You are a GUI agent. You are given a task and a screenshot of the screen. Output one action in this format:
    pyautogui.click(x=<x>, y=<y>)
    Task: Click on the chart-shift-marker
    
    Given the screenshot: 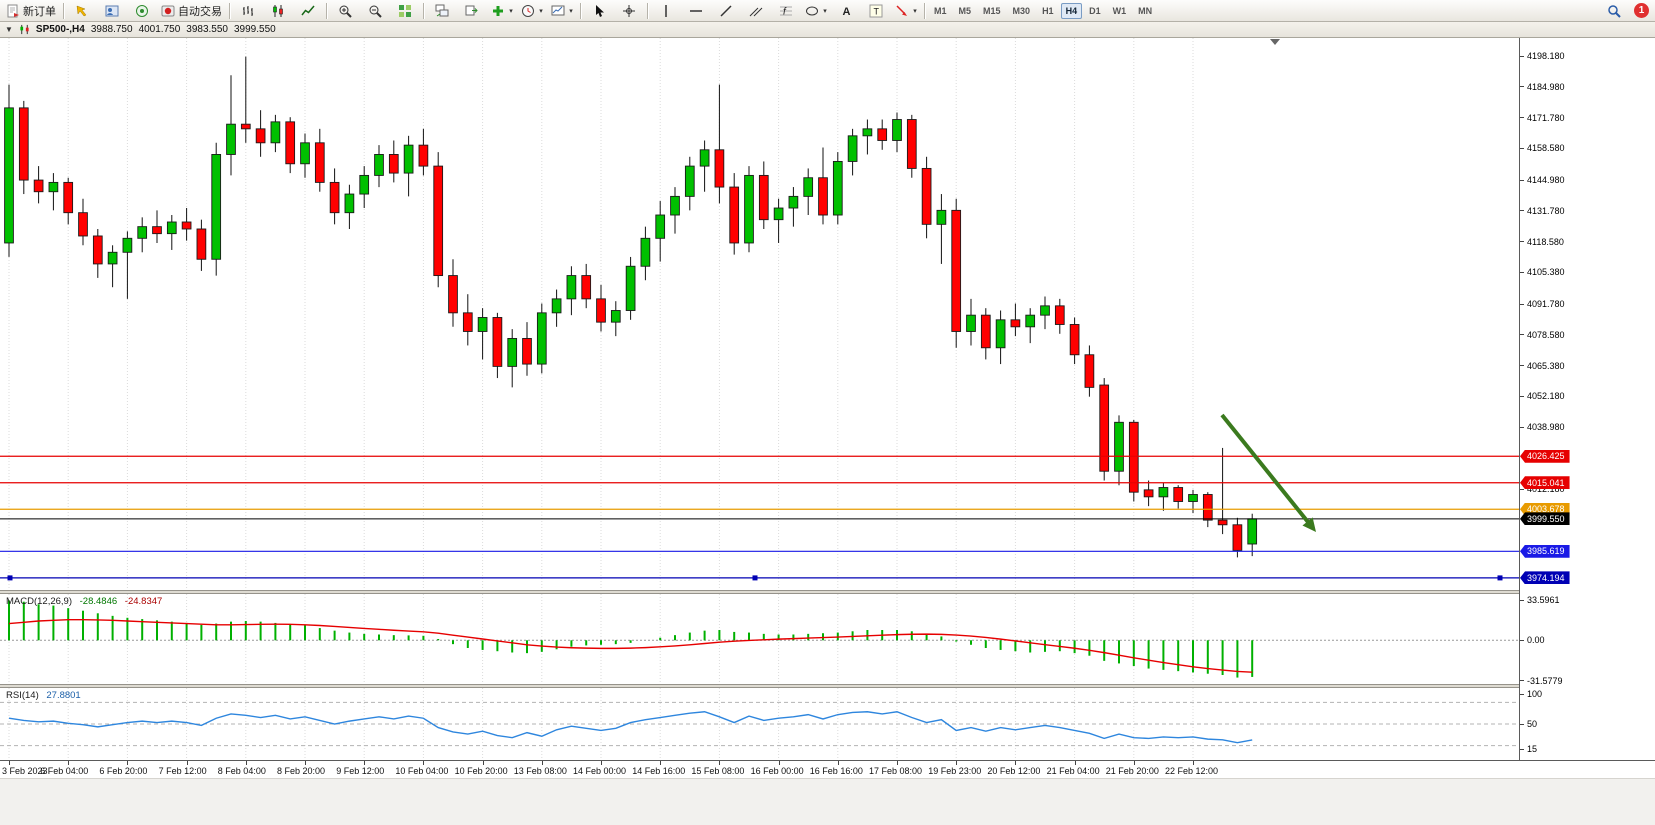 What is the action you would take?
    pyautogui.click(x=1275, y=42)
    